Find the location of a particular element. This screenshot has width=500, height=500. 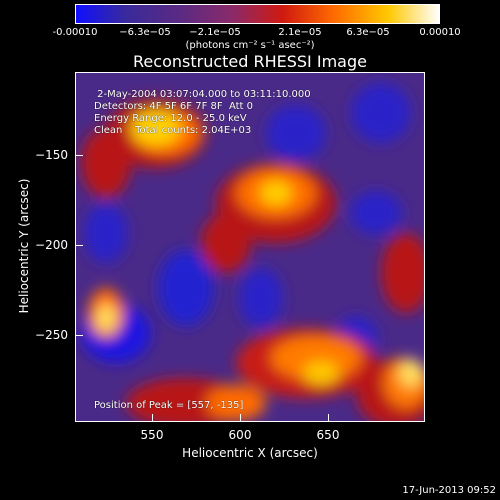

time-range-label: 2-May-2004 03:07:04.000 to 03:11:10.000 is located at coordinates (202, 94).